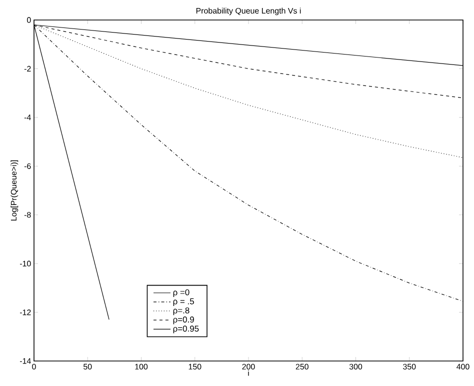 This screenshot has width=474, height=386. I want to click on legend-label: ρ=0.9, so click(183, 320).